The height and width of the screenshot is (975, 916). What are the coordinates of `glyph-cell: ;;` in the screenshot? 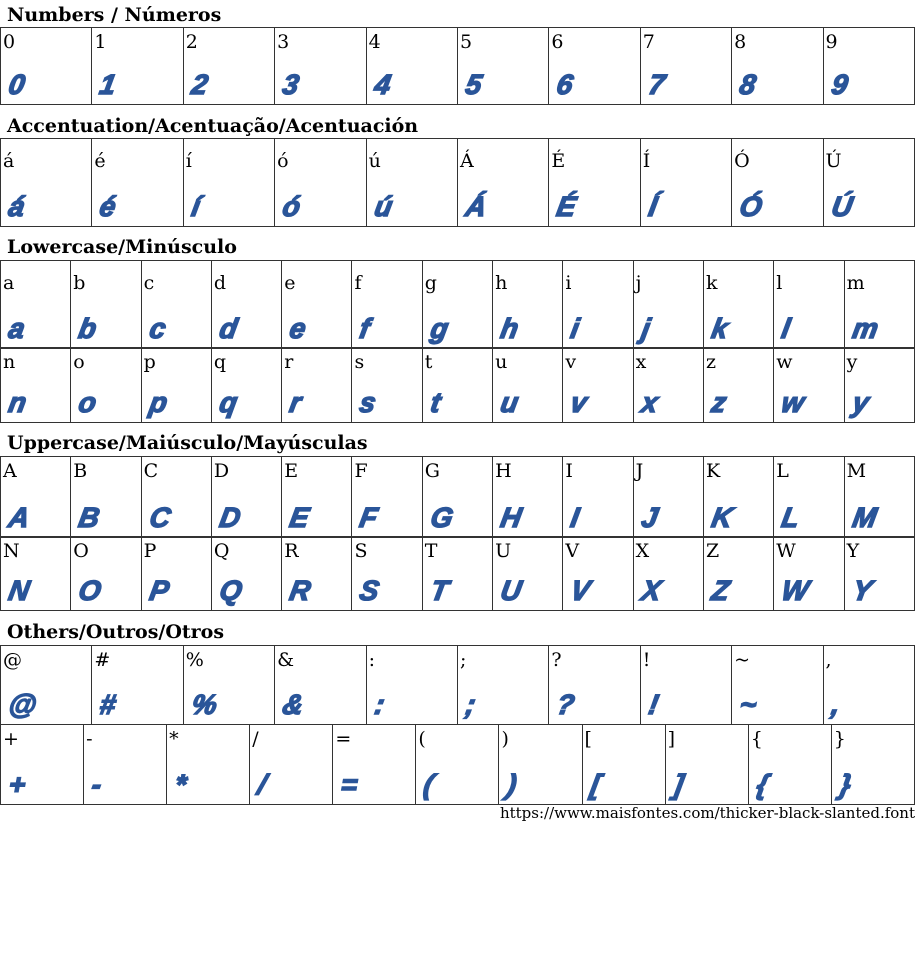 It's located at (503, 685).